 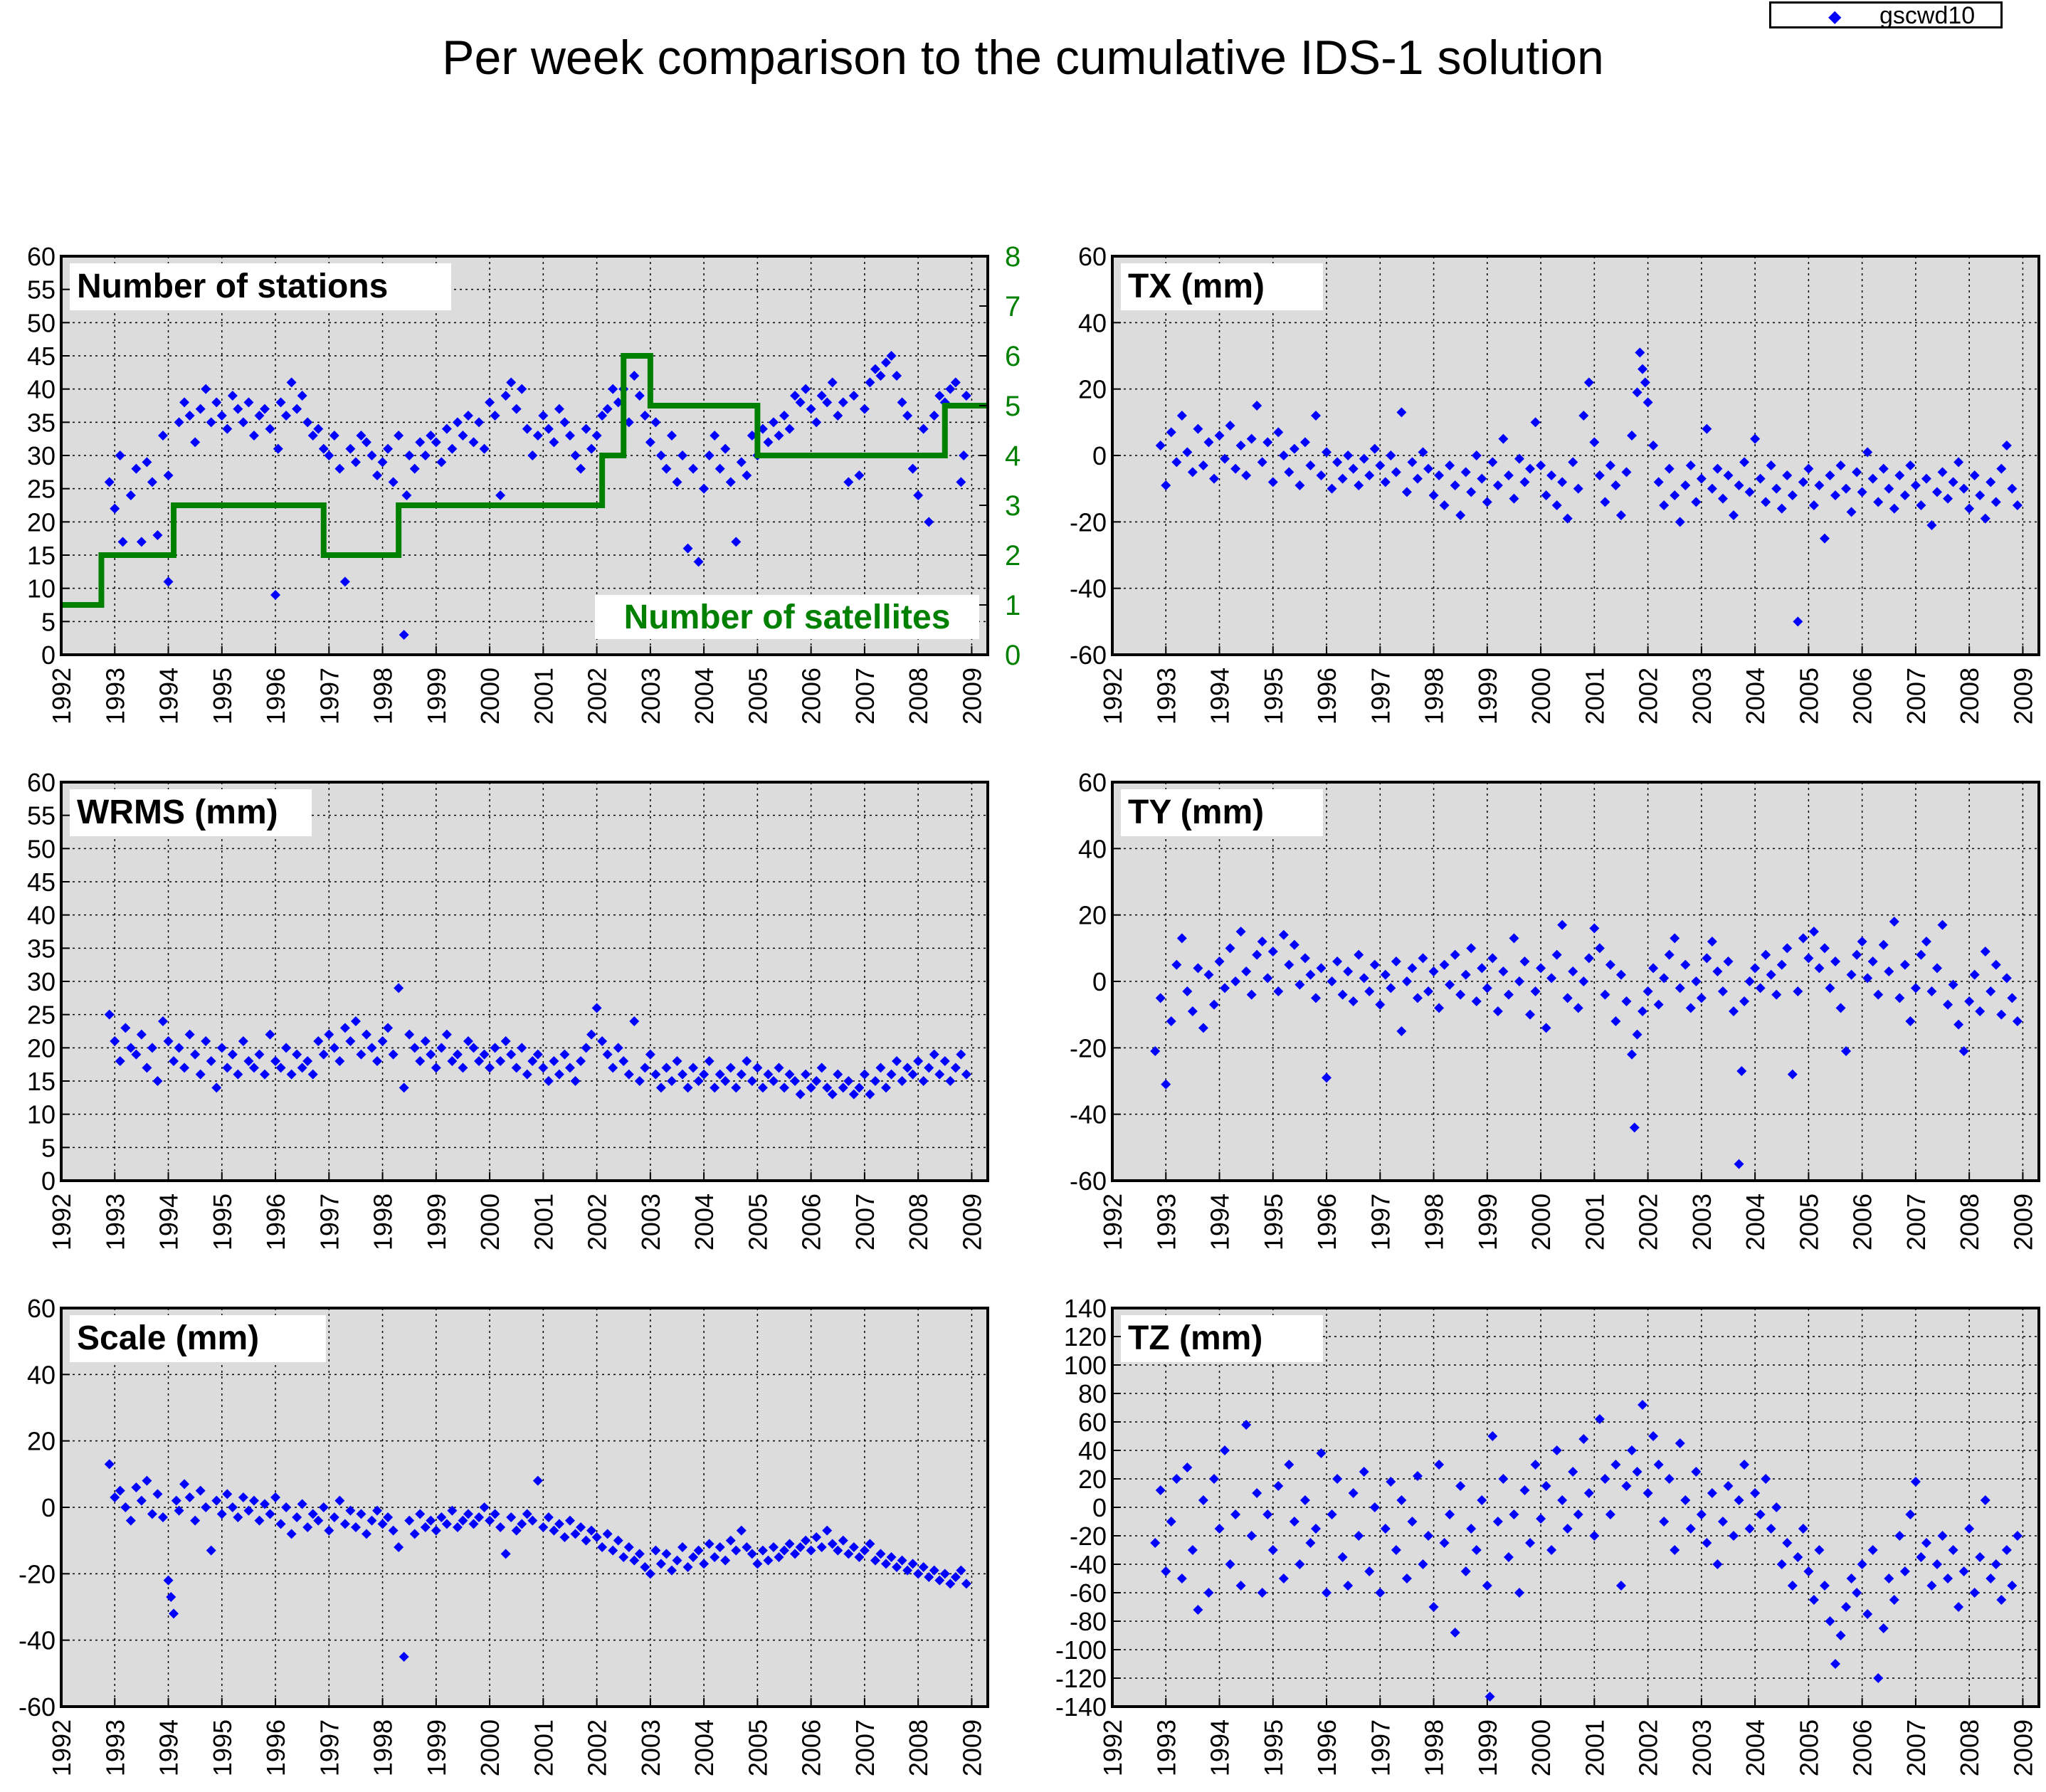 I want to click on wrms-y-tick-label: 45, so click(x=41, y=882).